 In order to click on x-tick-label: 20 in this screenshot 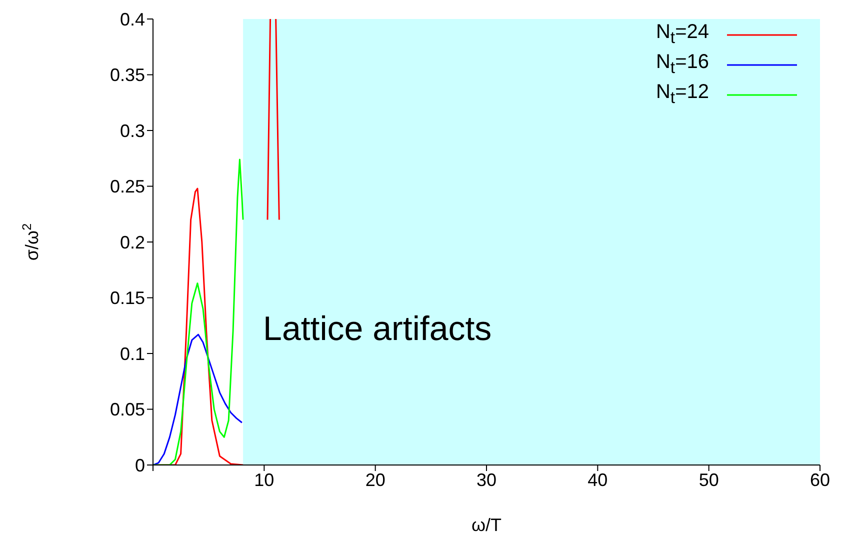, I will do `click(375, 480)`.